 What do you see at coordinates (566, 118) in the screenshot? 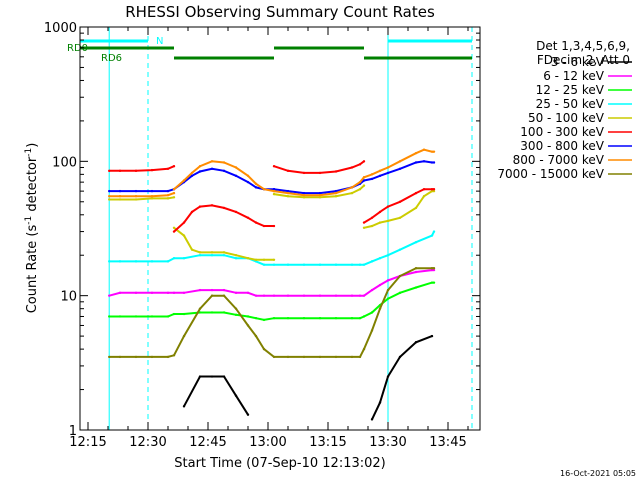
I see `legend-entry-label: 50 - 100 keV` at bounding box center [566, 118].